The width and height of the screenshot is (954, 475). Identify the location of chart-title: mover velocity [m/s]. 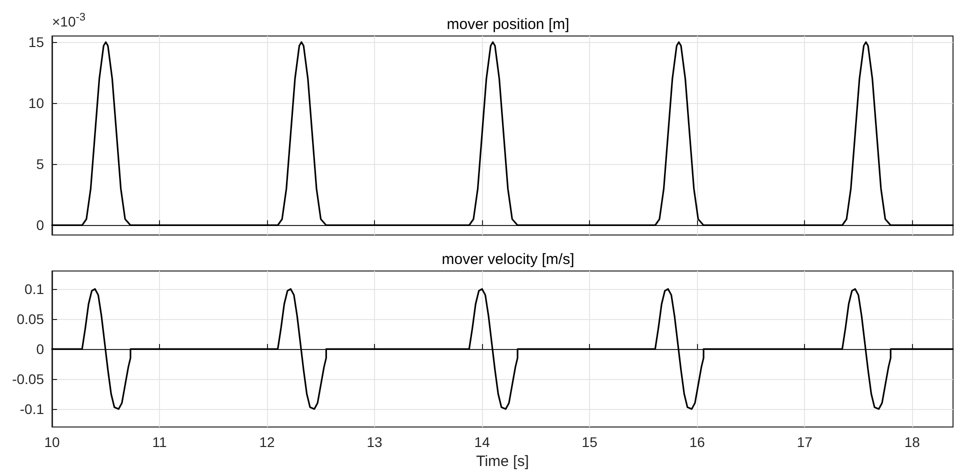
(508, 259).